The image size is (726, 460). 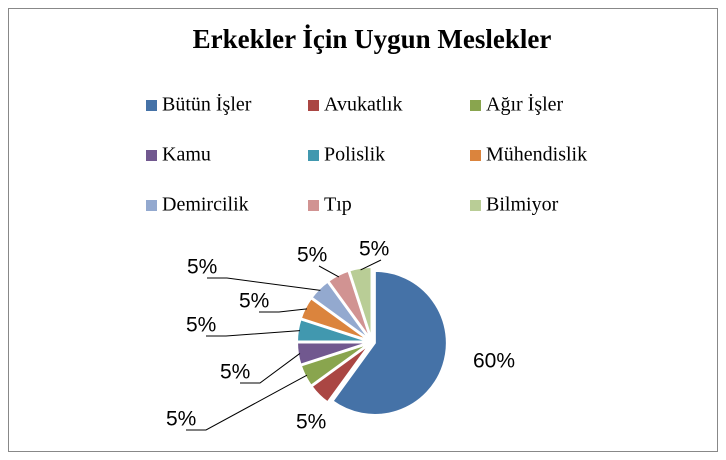 I want to click on legend-label: Mühendislik, so click(x=536, y=155).